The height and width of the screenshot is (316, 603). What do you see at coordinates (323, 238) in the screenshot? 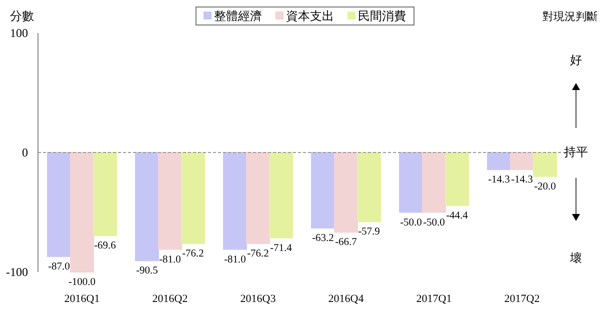
I see `data-label: -63.2` at bounding box center [323, 238].